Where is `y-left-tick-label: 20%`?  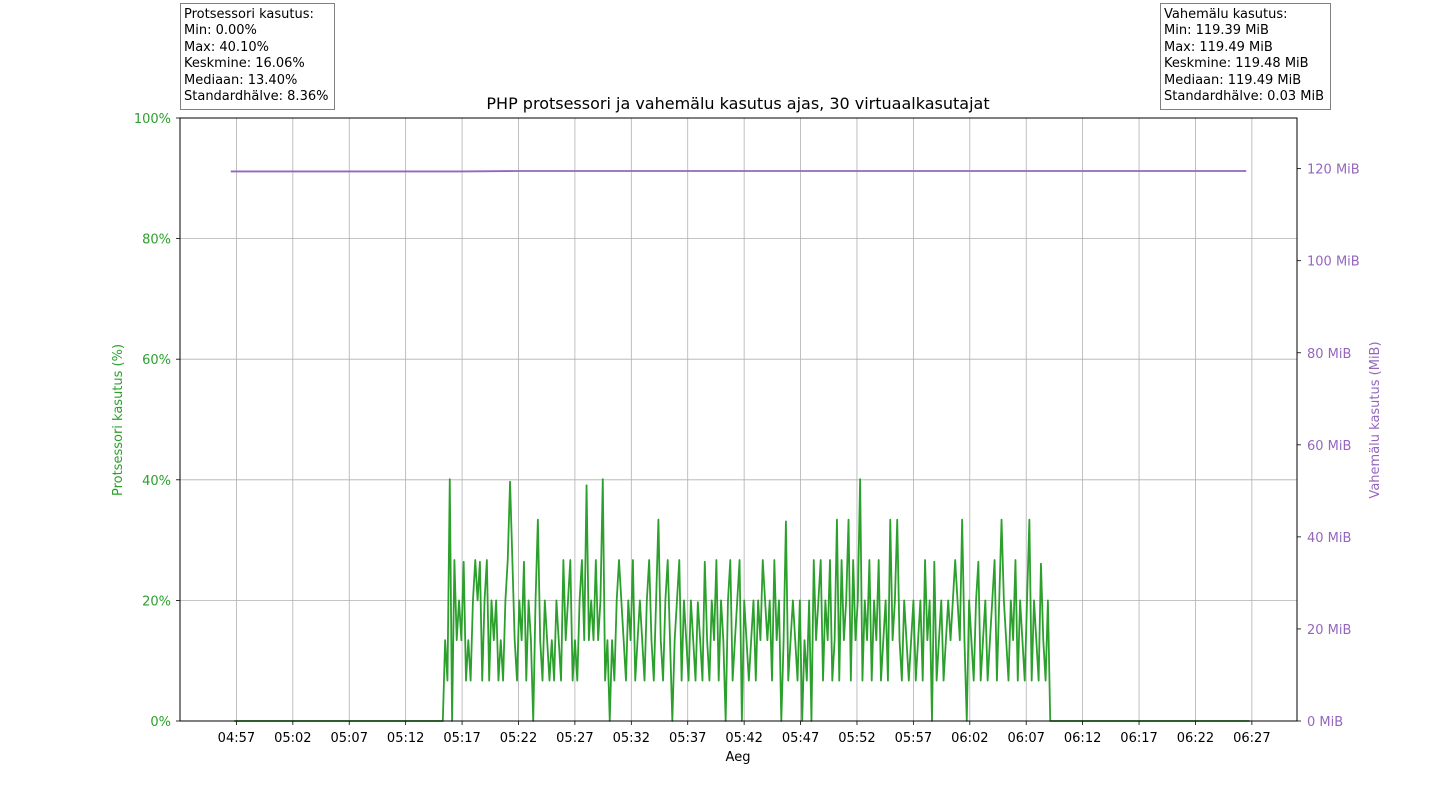 y-left-tick-label: 20% is located at coordinates (156, 601).